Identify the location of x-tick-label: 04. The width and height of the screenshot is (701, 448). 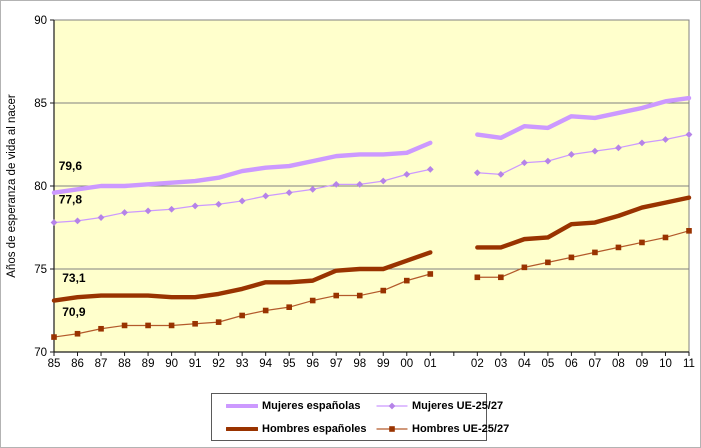
(524, 364).